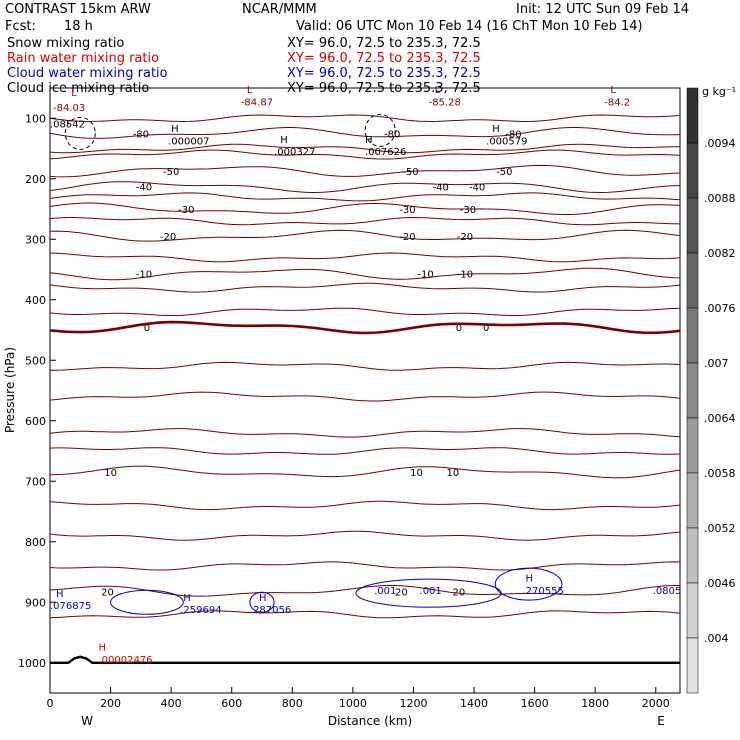 The image size is (740, 740). What do you see at coordinates (716, 363) in the screenshot?
I see `colorbar-tick-label: .007` at bounding box center [716, 363].